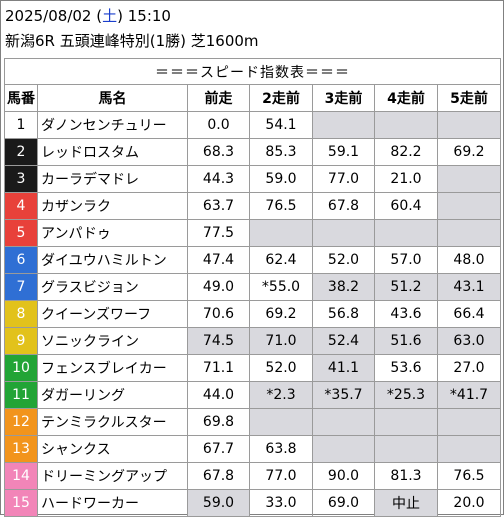 The image size is (504, 517). What do you see at coordinates (112, 233) in the screenshot?
I see `horse-name: アンパドゥ` at bounding box center [112, 233].